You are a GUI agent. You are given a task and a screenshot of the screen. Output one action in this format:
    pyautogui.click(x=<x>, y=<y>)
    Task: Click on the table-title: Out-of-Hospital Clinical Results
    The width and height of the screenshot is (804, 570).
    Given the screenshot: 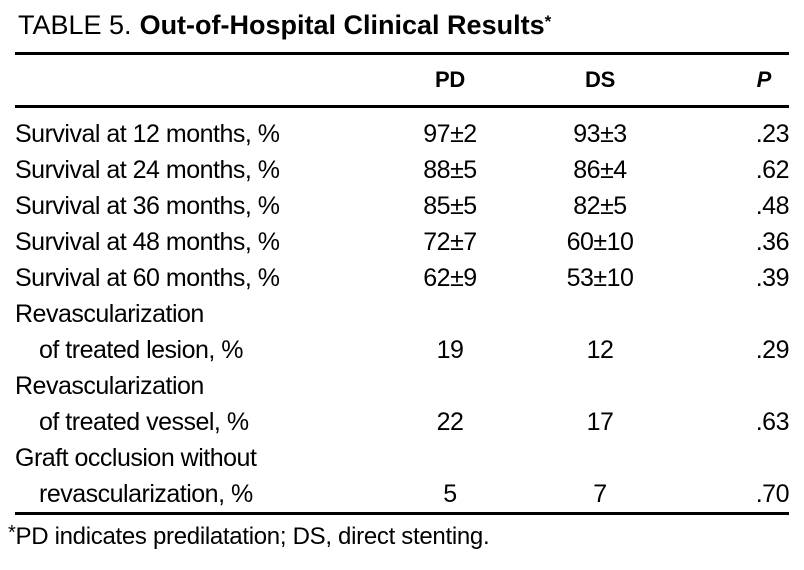 What is the action you would take?
    pyautogui.click(x=342, y=25)
    